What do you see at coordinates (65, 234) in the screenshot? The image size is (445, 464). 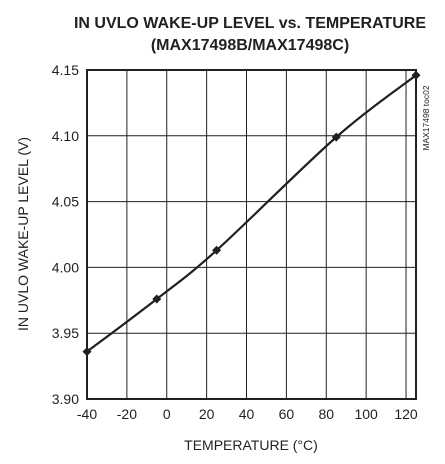 I see `y-axis-ticks: 3.90 3.95 4.00 4.05 4.10 4.15` at bounding box center [65, 234].